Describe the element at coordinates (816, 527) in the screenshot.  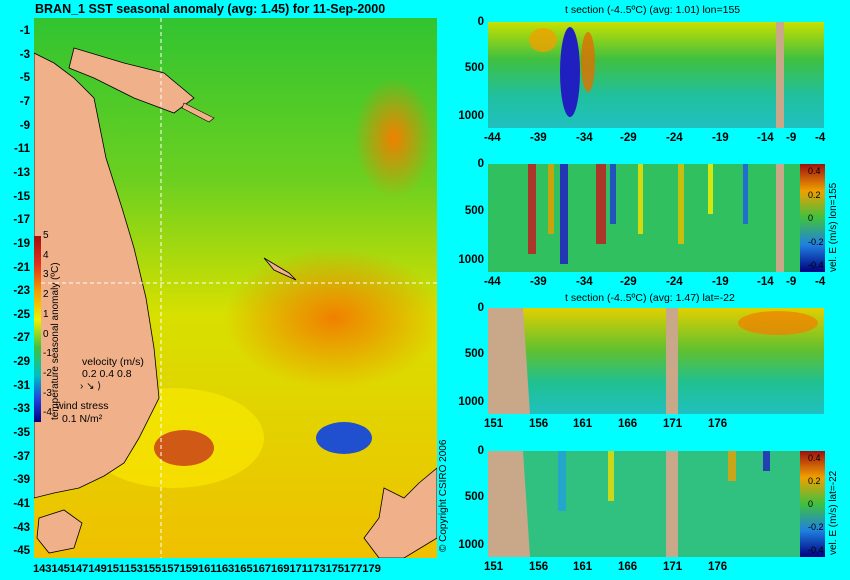
I see `velocity-colorbar-tick: -0.2` at that location.